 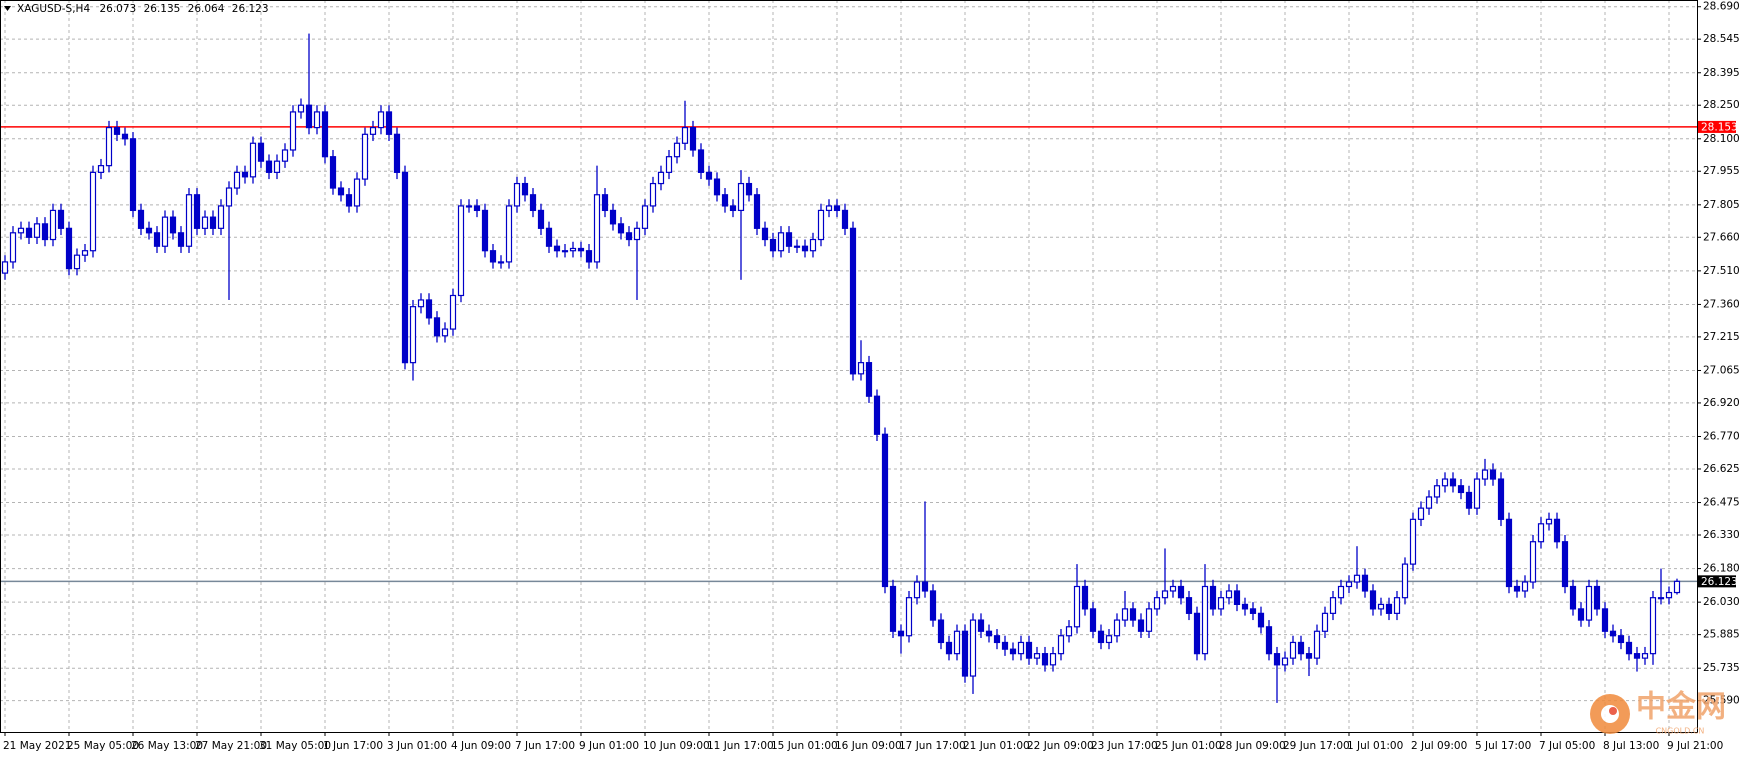 What do you see at coordinates (1188, 746) in the screenshot?
I see `x-tick-label: 25 Jun 01:00` at bounding box center [1188, 746].